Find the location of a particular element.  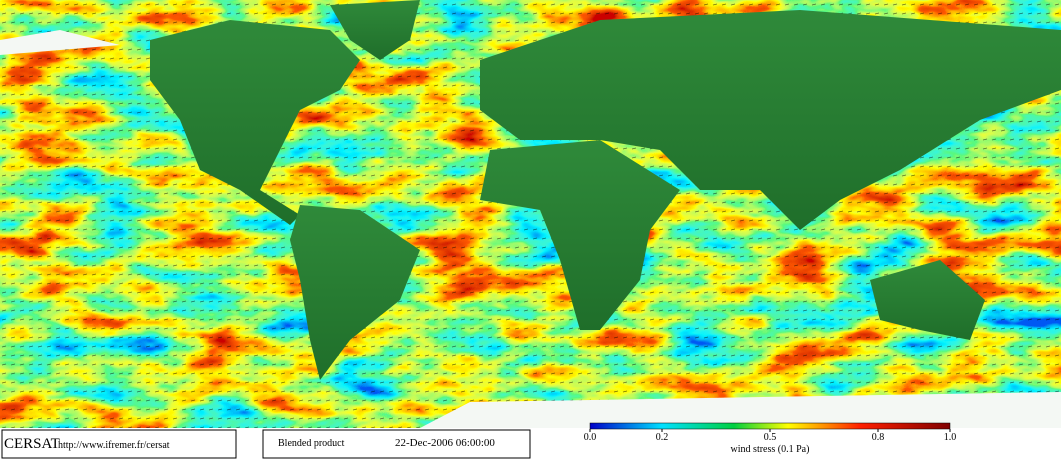

africa is located at coordinates (580, 235).